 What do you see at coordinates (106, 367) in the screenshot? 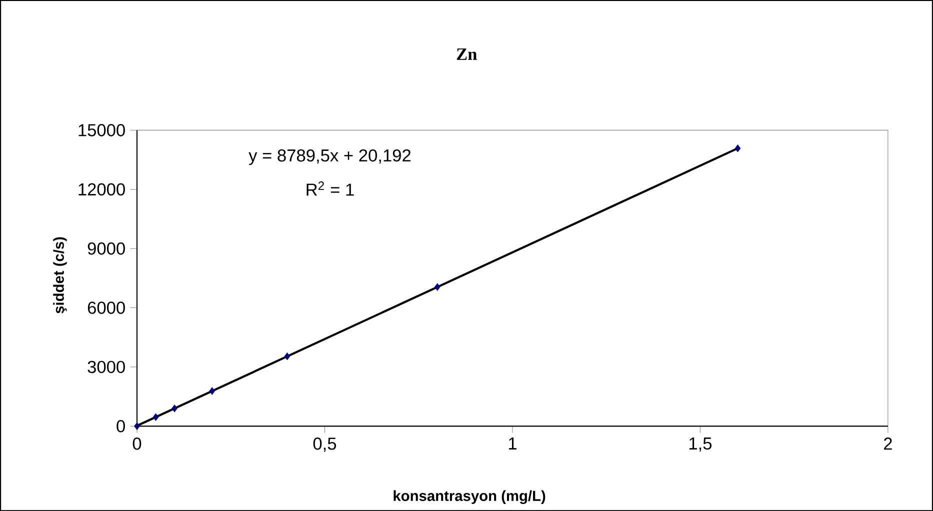
I see `y-tick-label: 3000` at bounding box center [106, 367].